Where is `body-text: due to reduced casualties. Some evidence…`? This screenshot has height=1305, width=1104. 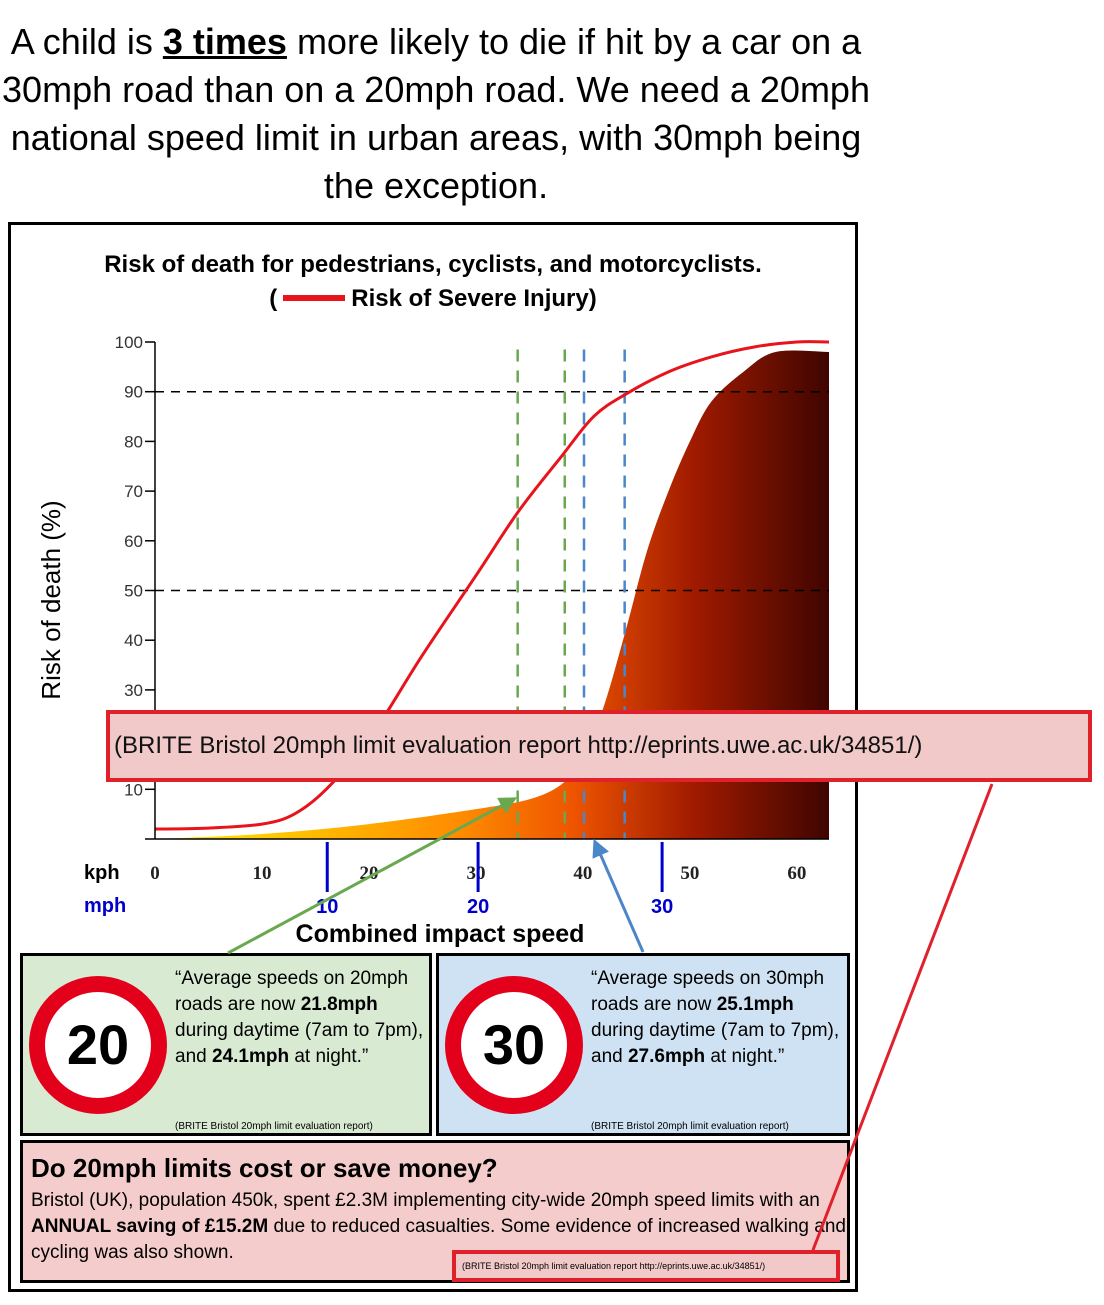 body-text: due to reduced casualties. Some evidence… is located at coordinates (438, 1239).